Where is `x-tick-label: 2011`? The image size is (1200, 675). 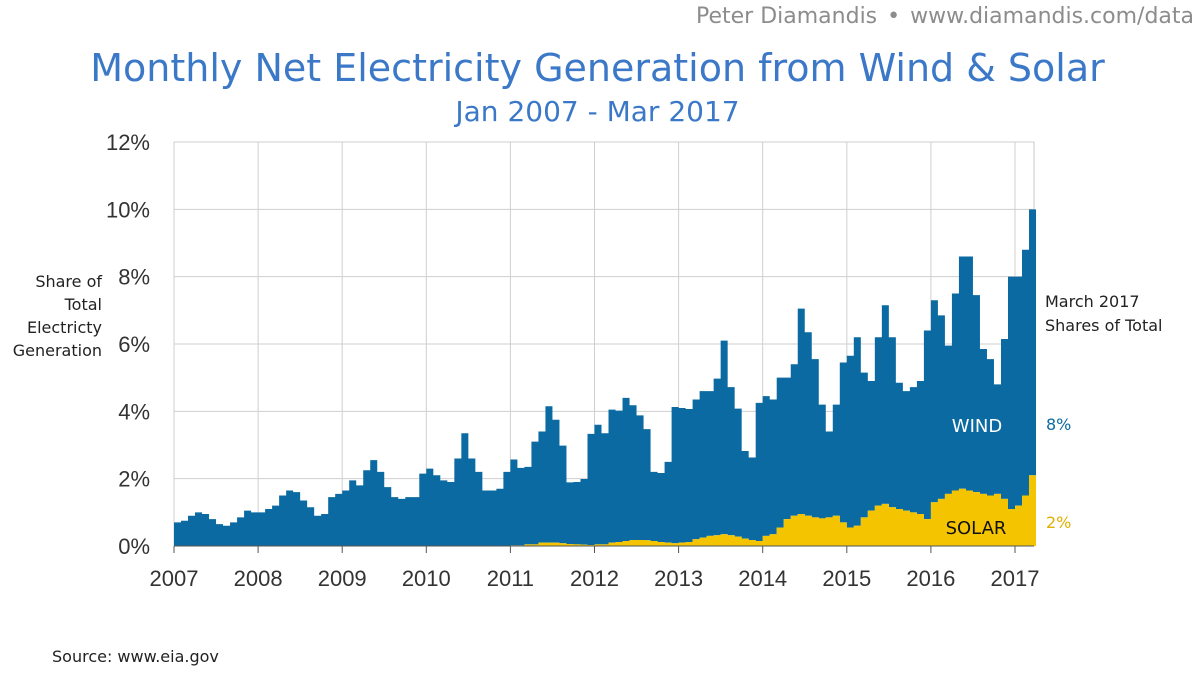 x-tick-label: 2011 is located at coordinates (510, 578).